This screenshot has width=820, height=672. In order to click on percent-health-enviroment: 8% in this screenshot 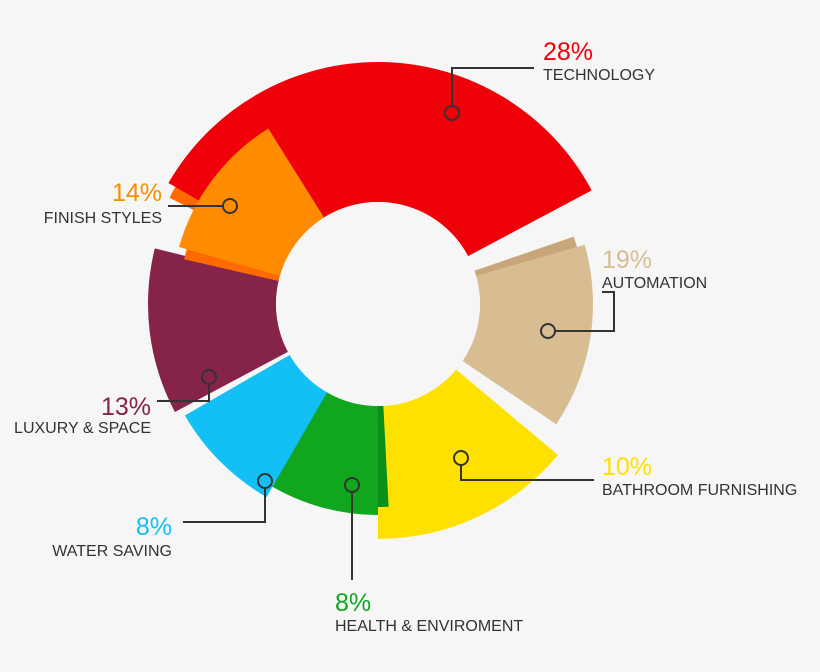, I will do `click(353, 603)`.